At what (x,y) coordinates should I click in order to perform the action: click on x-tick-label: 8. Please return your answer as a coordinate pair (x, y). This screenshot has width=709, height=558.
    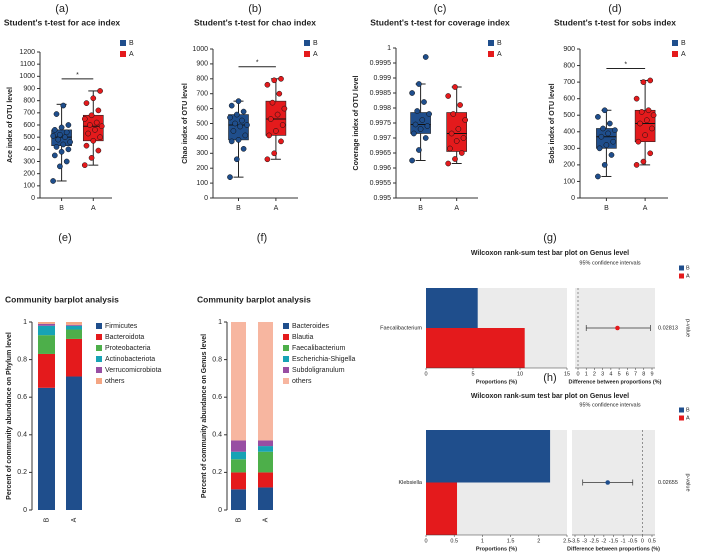
    Looking at the image, I should click on (643, 374).